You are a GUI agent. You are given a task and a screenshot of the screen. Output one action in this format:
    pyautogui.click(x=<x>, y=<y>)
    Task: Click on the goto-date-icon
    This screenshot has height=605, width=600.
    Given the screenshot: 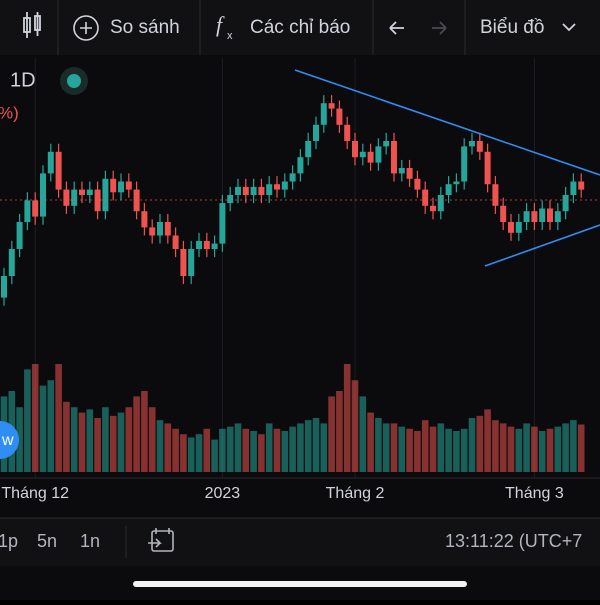 What is the action you would take?
    pyautogui.click(x=161, y=540)
    